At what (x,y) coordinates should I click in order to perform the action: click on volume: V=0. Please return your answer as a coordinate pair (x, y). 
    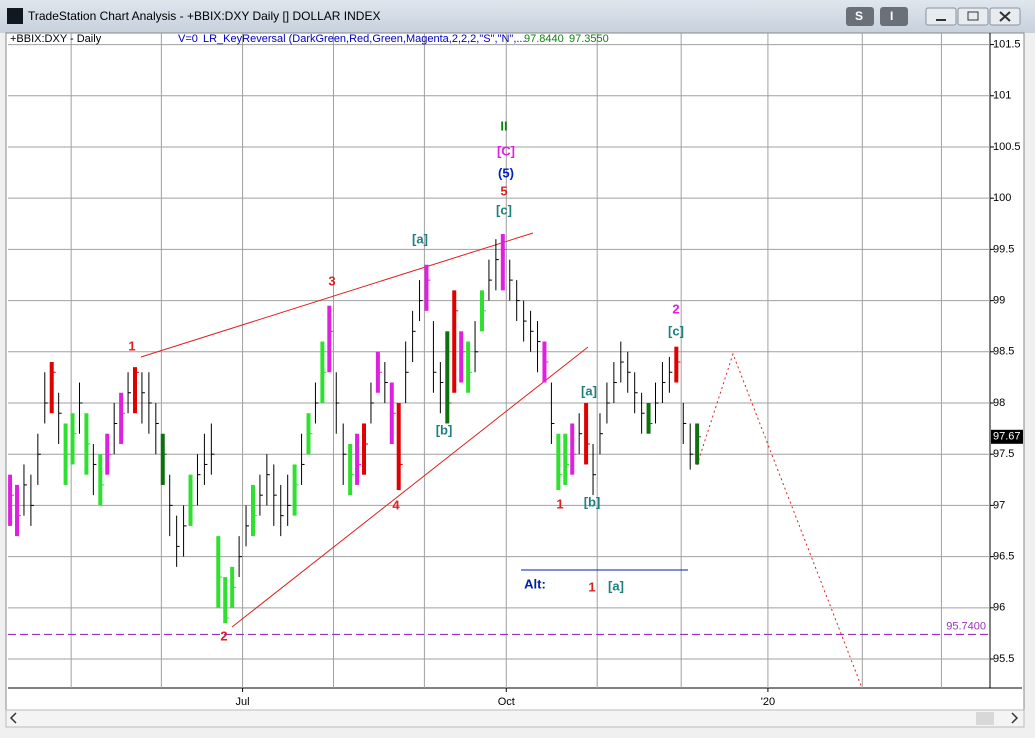
    Looking at the image, I should click on (188, 39).